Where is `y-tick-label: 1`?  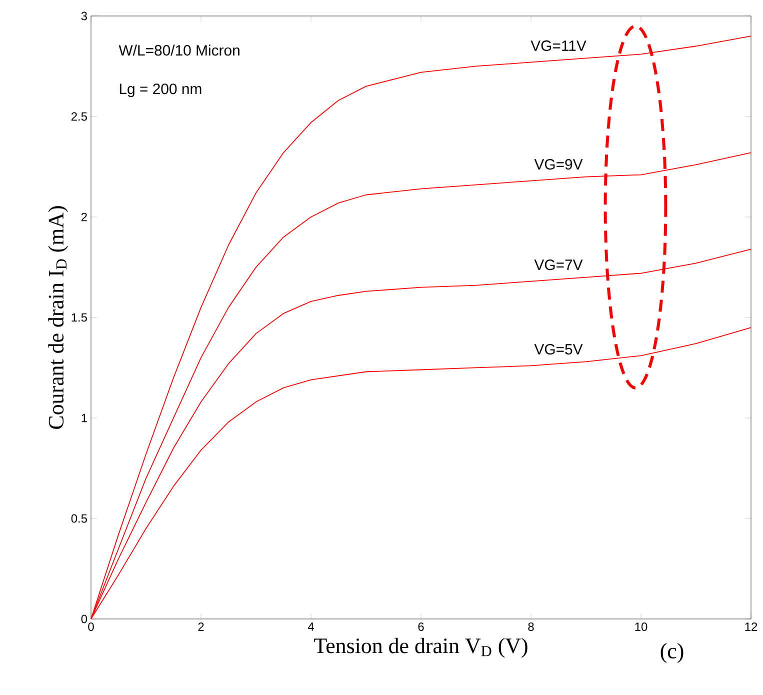 y-tick-label: 1 is located at coordinates (84, 418).